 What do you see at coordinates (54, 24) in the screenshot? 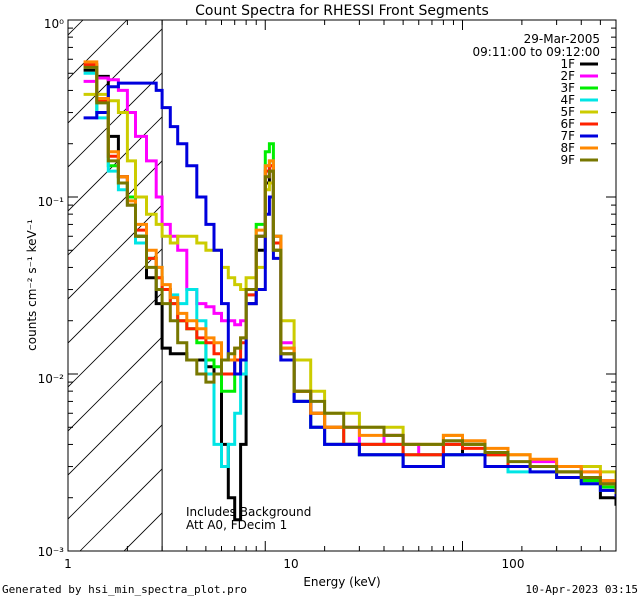
I see `y-tick-label-1e0: 10⁰` at bounding box center [54, 24].